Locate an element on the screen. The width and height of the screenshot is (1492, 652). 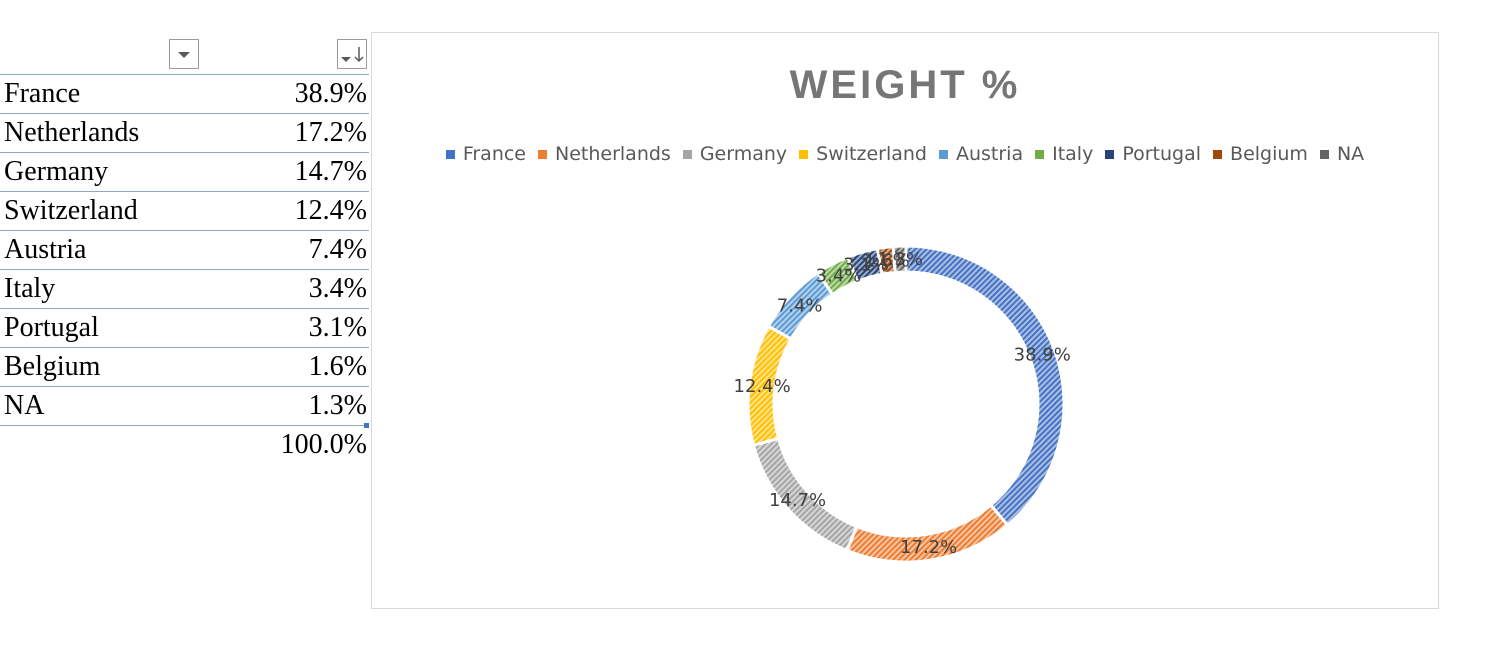
country-cell: Austria is located at coordinates (45, 249).